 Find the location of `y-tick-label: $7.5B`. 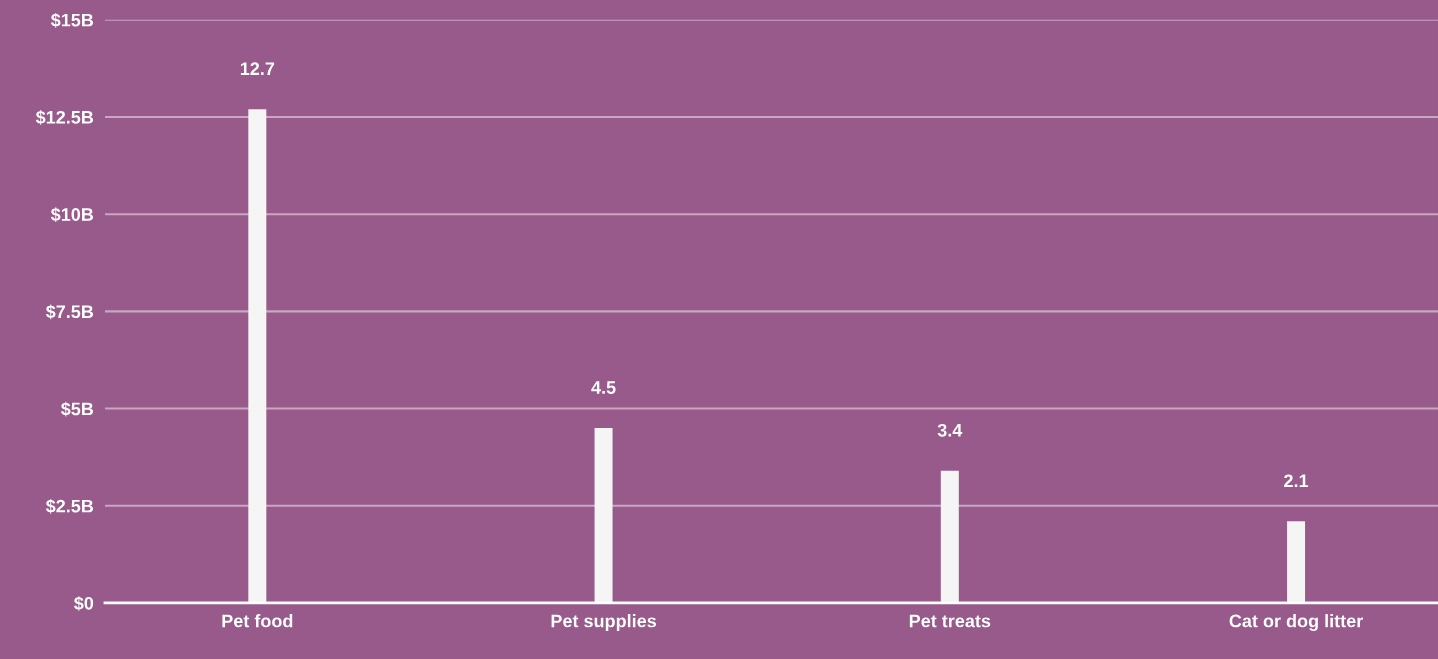

y-tick-label: $7.5B is located at coordinates (69, 312).